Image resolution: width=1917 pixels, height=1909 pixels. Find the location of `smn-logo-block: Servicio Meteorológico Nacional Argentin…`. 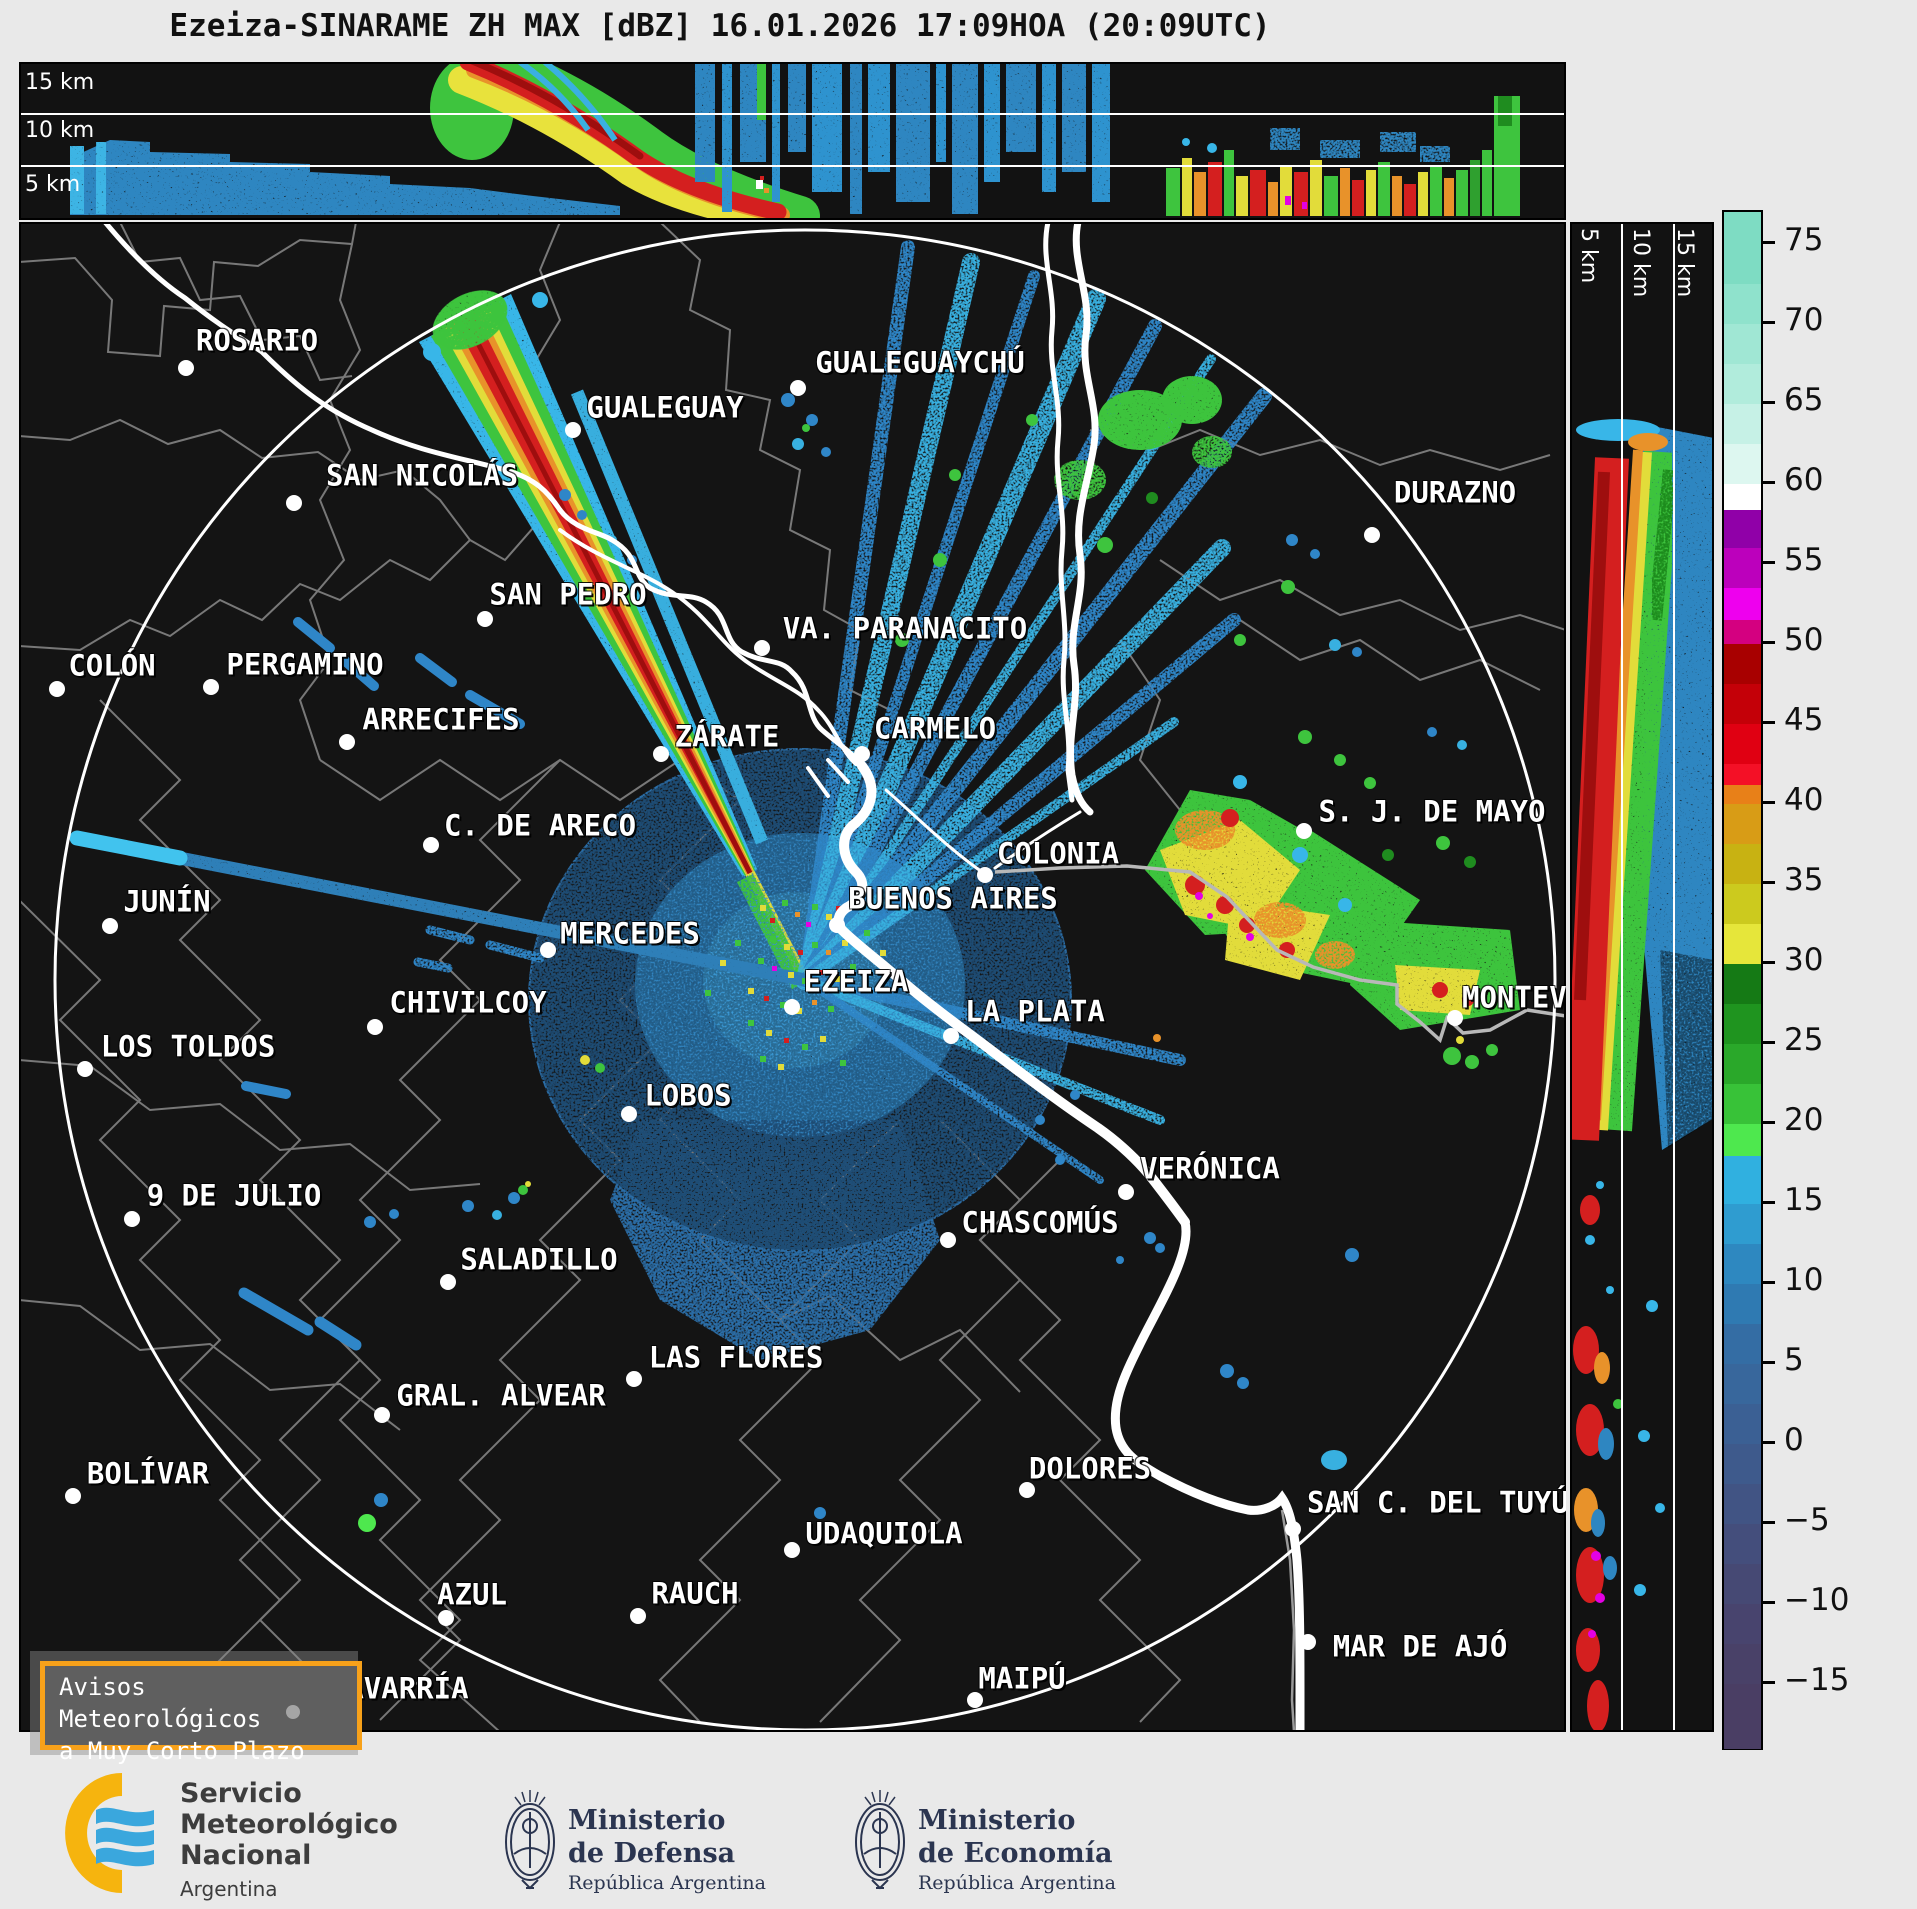

smn-logo-block: Servicio Meteorológico Nacional Argentin… is located at coordinates (270, 1832).